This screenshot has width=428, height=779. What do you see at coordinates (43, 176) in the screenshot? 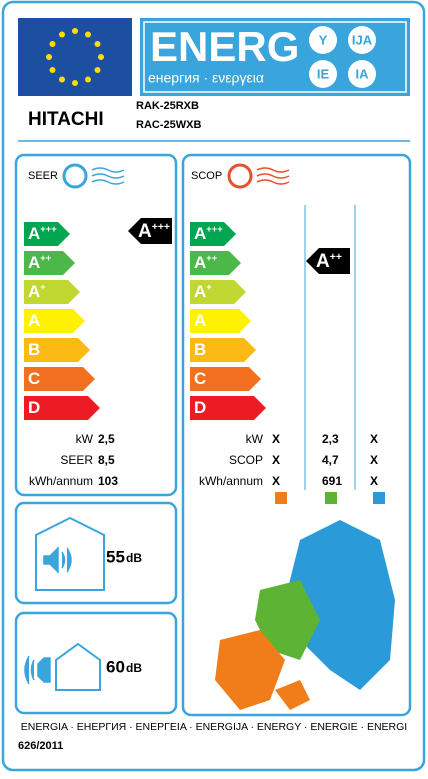
I see `cooling-label: SEER` at bounding box center [43, 176].